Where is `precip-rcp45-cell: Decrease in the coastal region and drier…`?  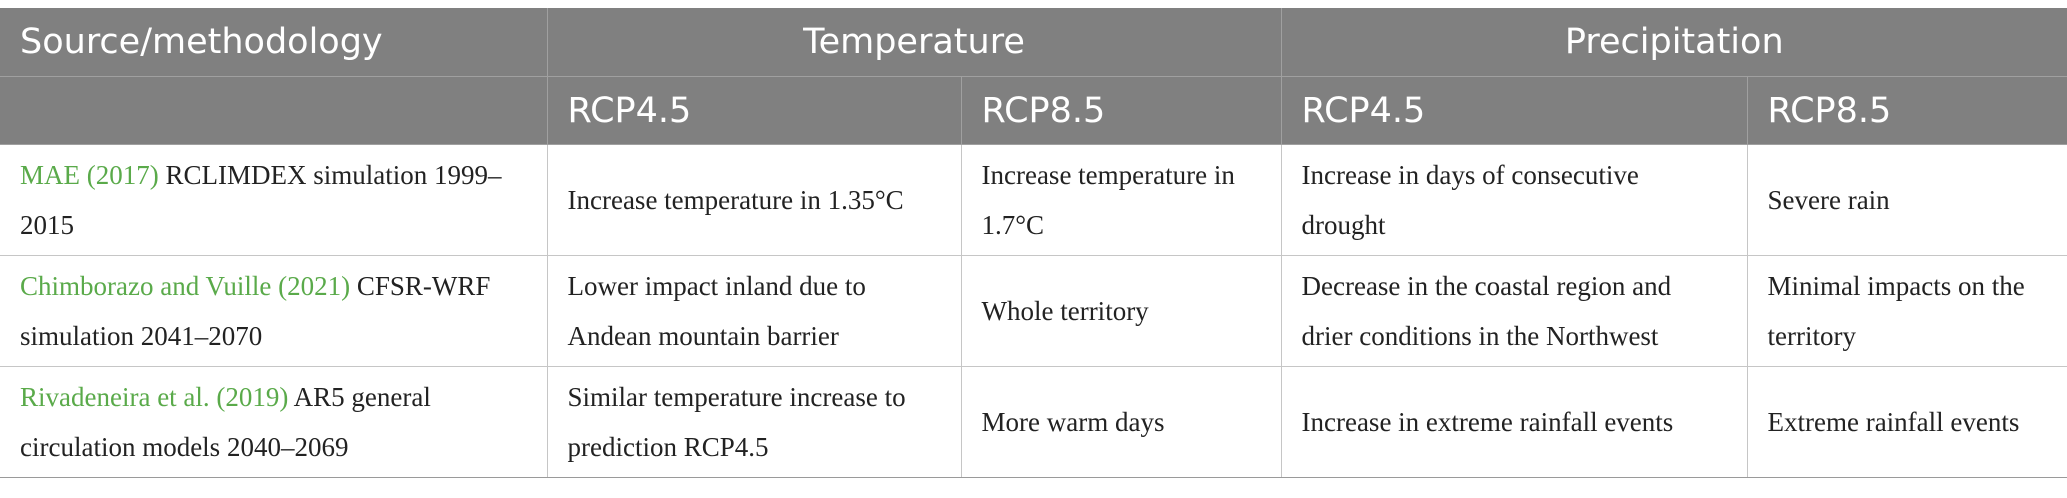
precip-rcp45-cell: Decrease in the coastal region and drier… is located at coordinates (1514, 311).